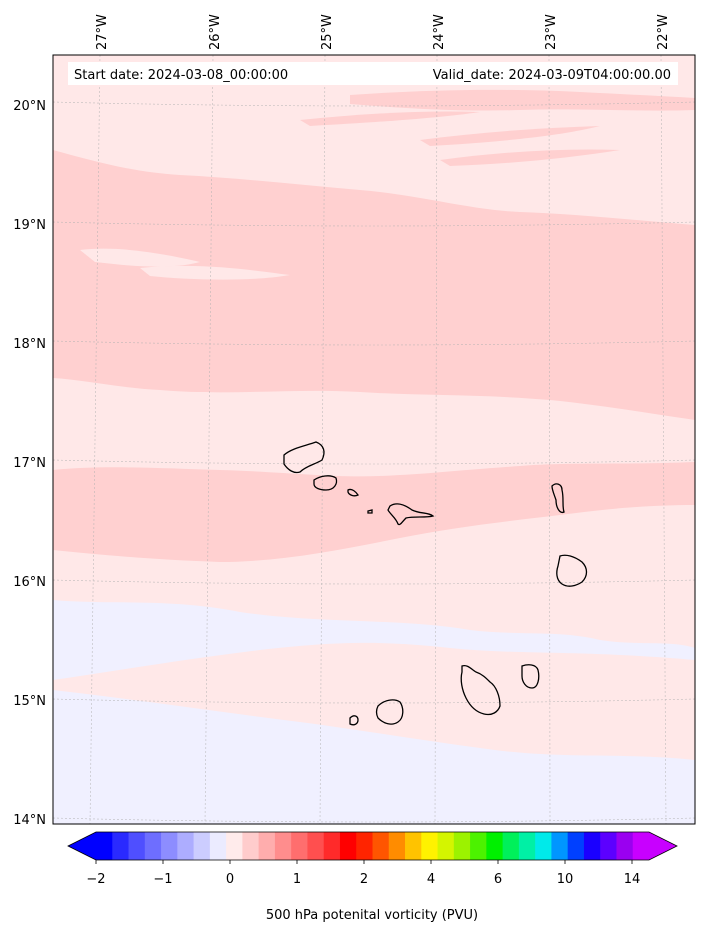  What do you see at coordinates (663, 846) in the screenshot?
I see `colorbar-extend-max` at bounding box center [663, 846].